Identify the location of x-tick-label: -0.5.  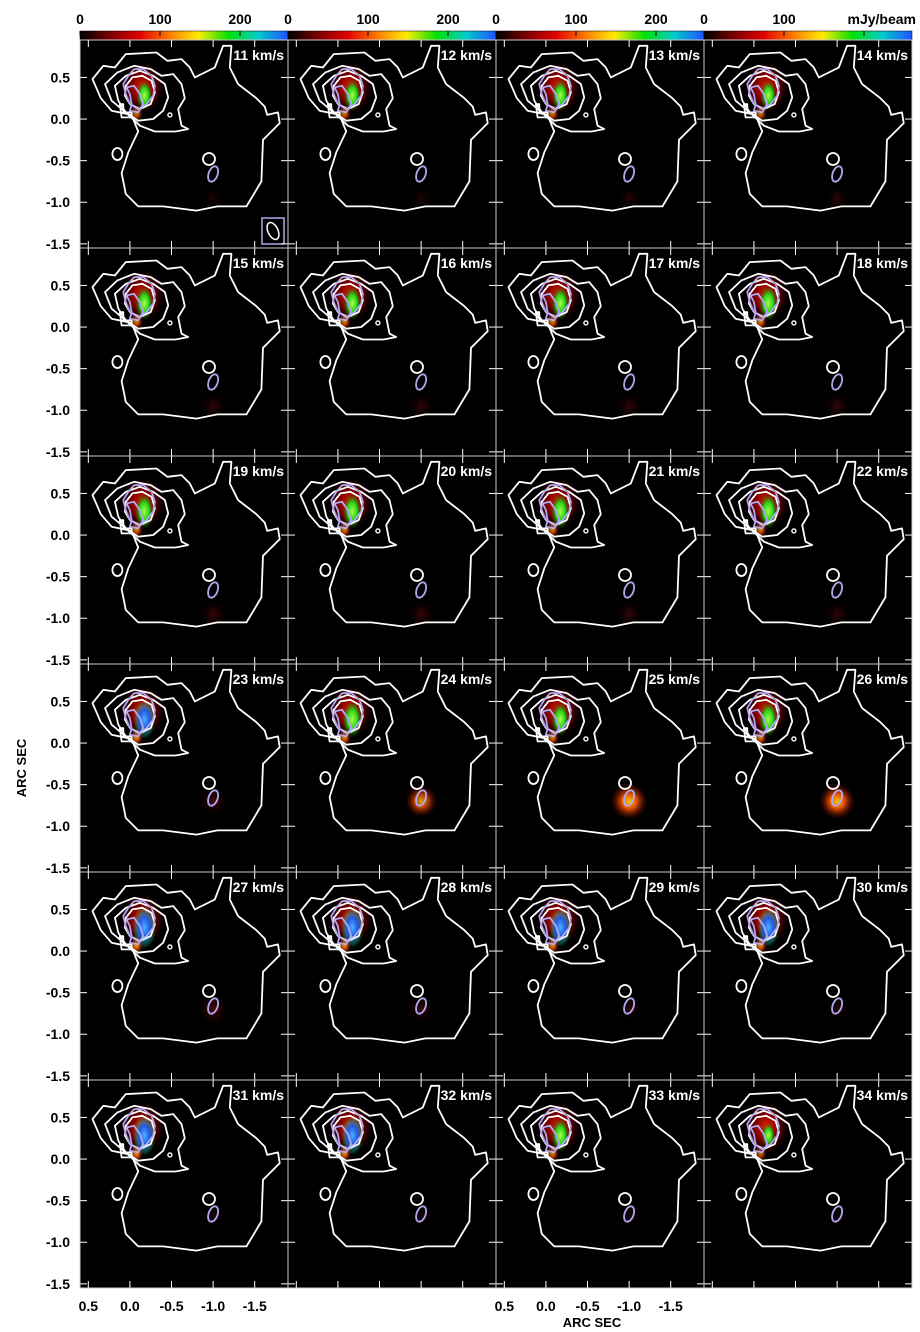
(171, 1306).